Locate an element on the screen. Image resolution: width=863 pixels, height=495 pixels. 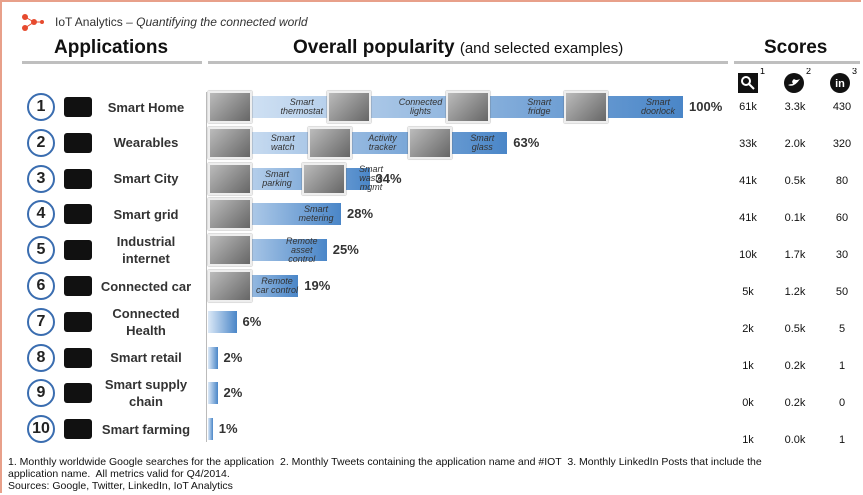
category-text: Smart grid is located at coordinates (146, 214).